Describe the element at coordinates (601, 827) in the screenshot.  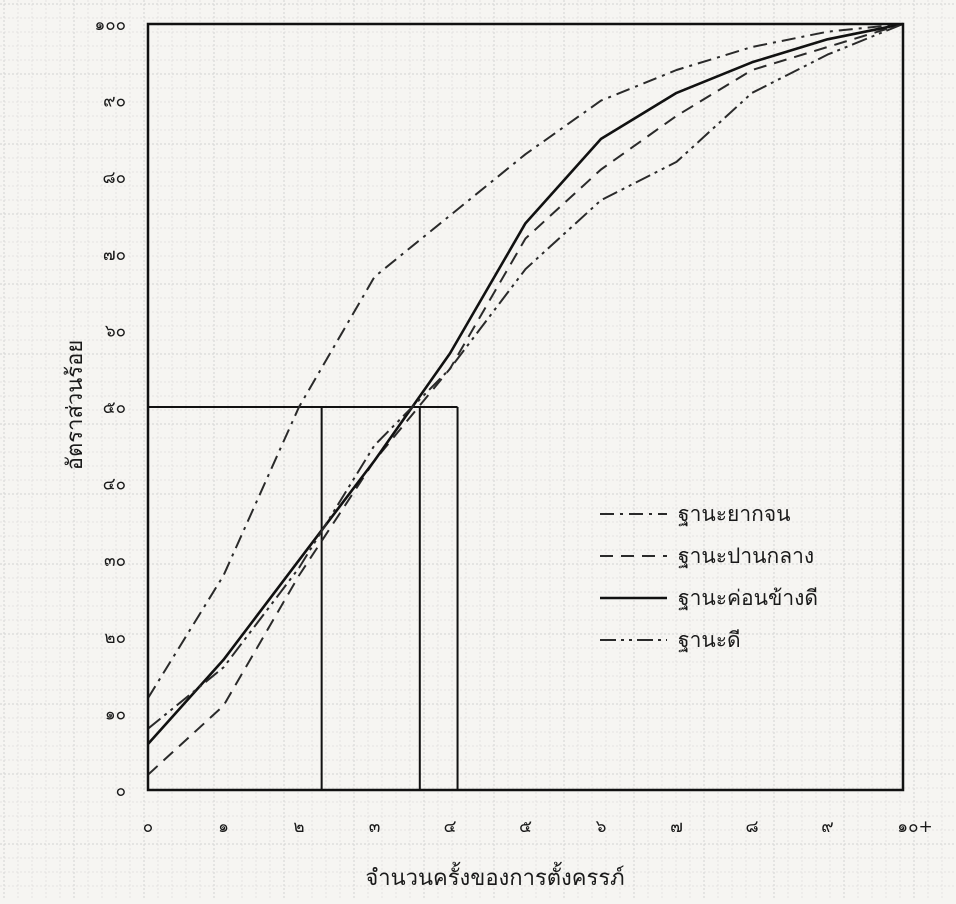
I see `x-tick-label: ๖` at that location.